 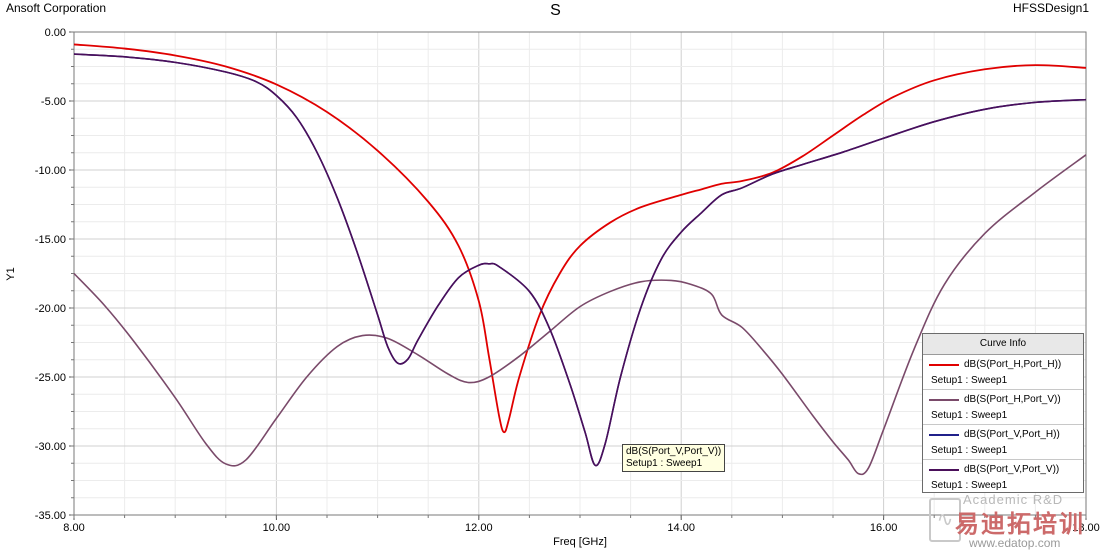 What do you see at coordinates (1013, 364) in the screenshot?
I see `legend-series-name: dB(S(Port_H,Port_H))` at bounding box center [1013, 364].